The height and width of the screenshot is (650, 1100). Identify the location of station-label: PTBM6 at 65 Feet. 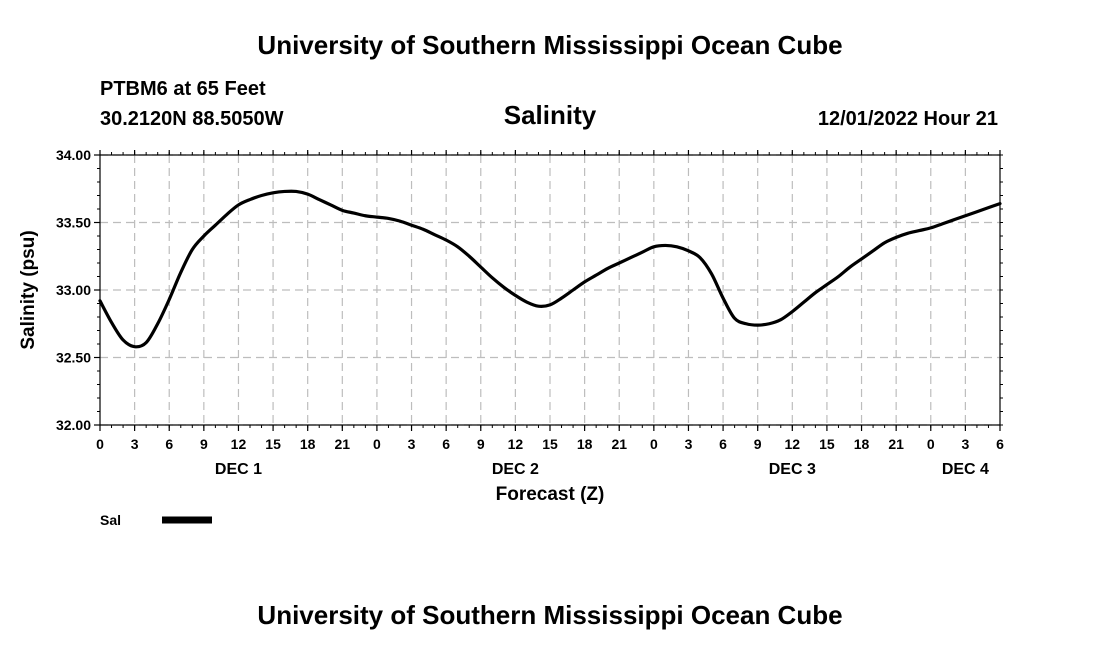
(183, 89).